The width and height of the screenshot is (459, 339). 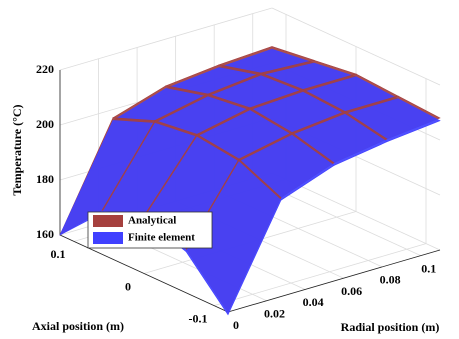 What do you see at coordinates (45, 234) in the screenshot?
I see `z-tick-label: 160` at bounding box center [45, 234].